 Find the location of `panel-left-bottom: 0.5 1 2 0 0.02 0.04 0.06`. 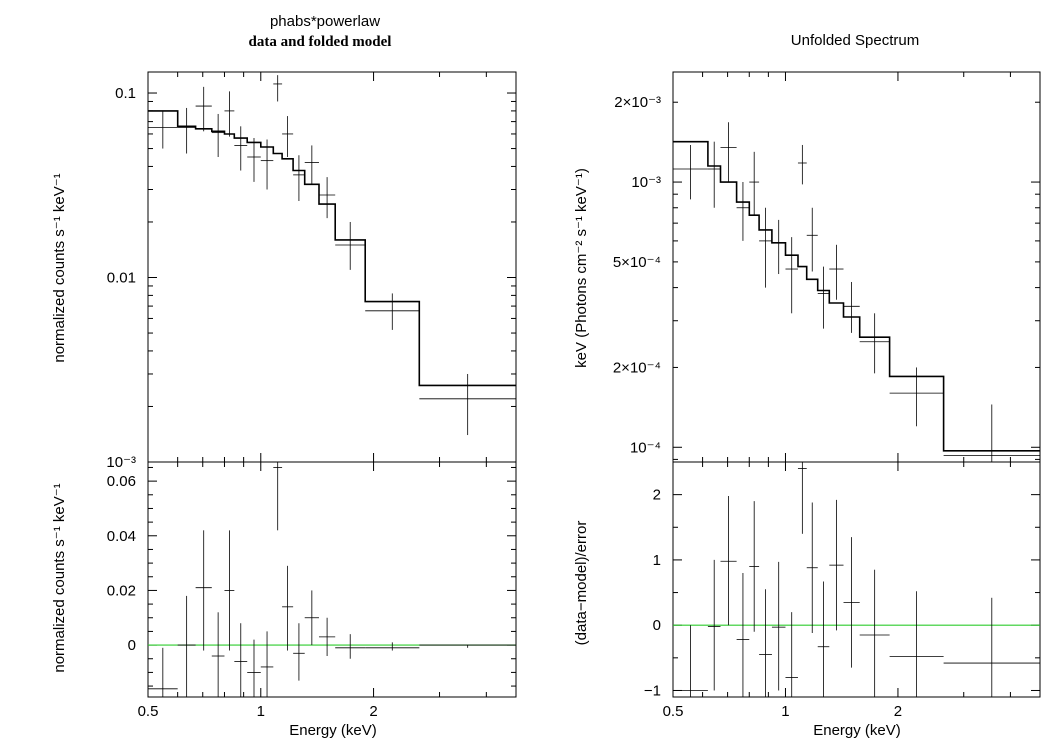

panel-left-bottom: 0.5 1 2 0 0.02 0.04 0.06 is located at coordinates (312, 590).